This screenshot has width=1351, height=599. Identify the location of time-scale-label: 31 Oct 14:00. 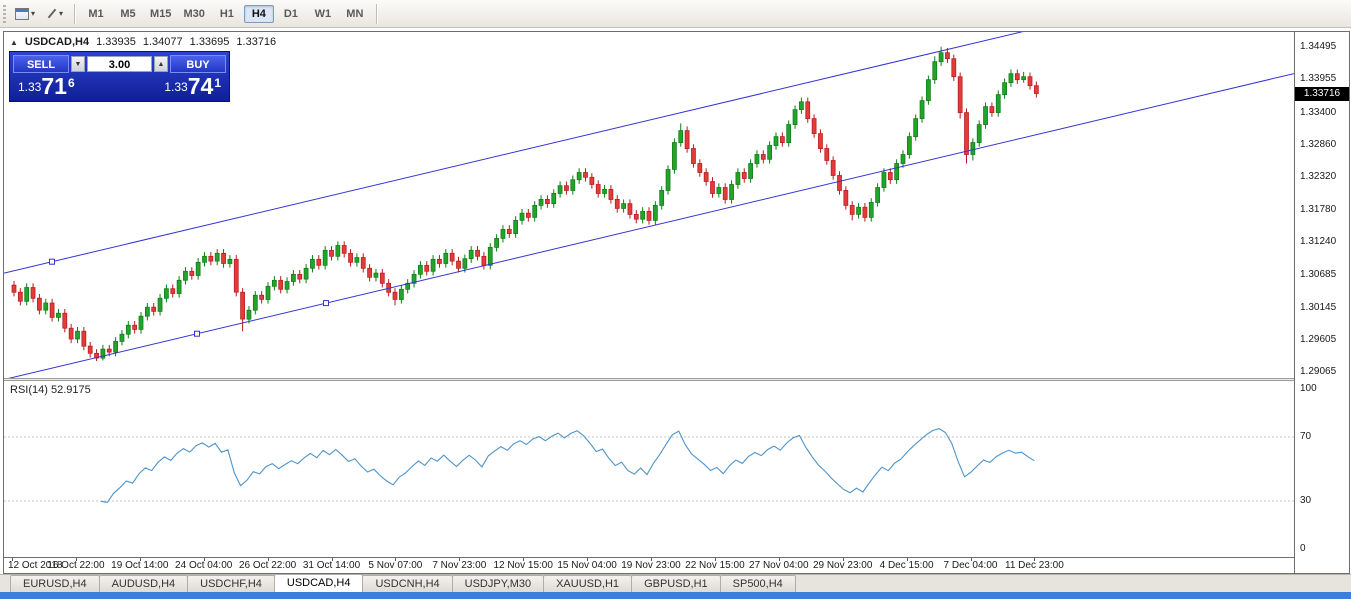
(331, 565).